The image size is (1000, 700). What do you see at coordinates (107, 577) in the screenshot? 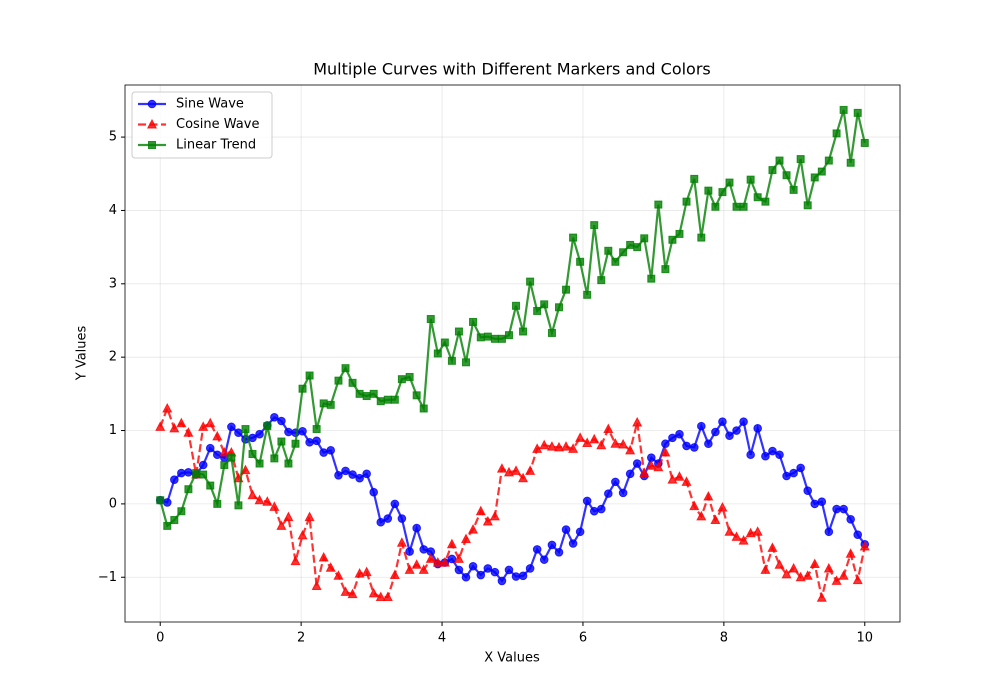
I see `y-tick-label: −1` at bounding box center [107, 577].